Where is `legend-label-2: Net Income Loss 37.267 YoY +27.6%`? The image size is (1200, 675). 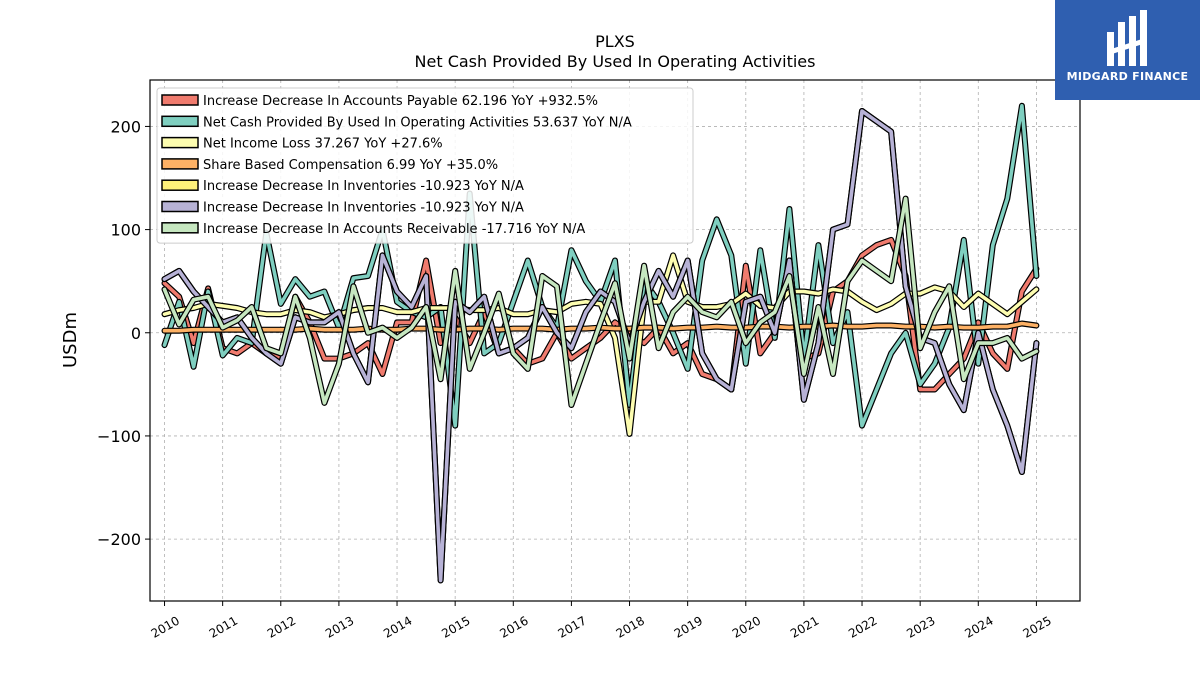 legend-label-2: Net Income Loss 37.267 YoY +27.6% is located at coordinates (323, 144).